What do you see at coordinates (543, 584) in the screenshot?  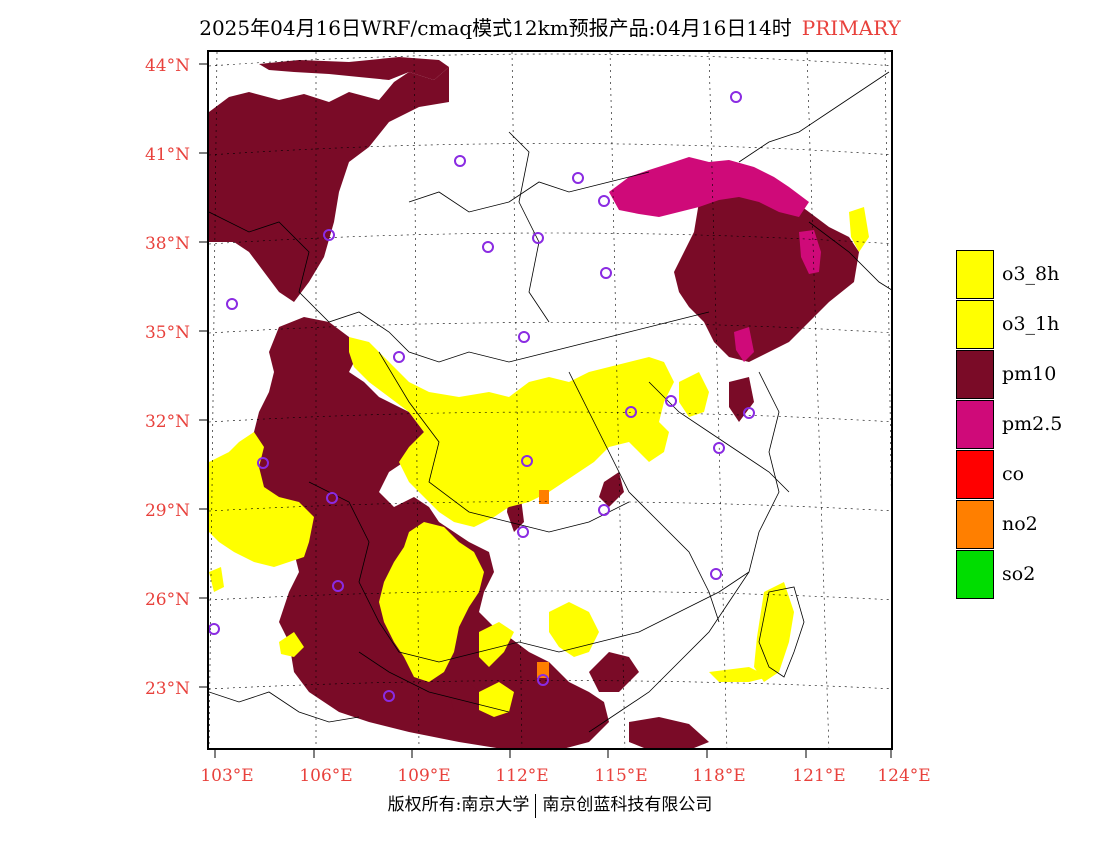 I see `no2-region` at bounding box center [543, 584].